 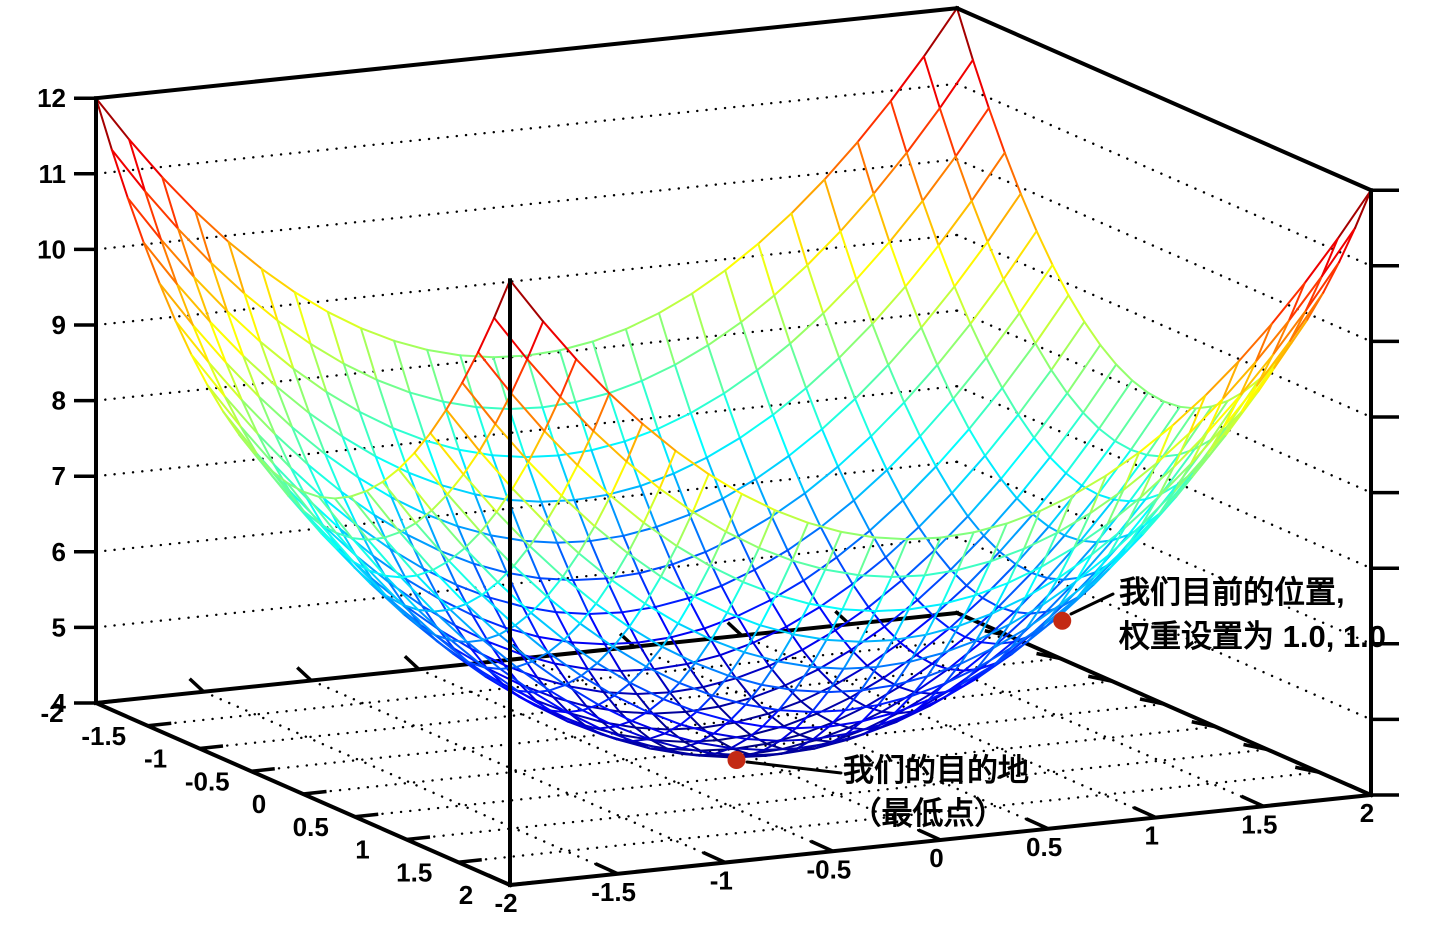 What do you see at coordinates (936, 770) in the screenshot?
I see `destination-minimum-label-line1: 我们的目的地` at bounding box center [936, 770].